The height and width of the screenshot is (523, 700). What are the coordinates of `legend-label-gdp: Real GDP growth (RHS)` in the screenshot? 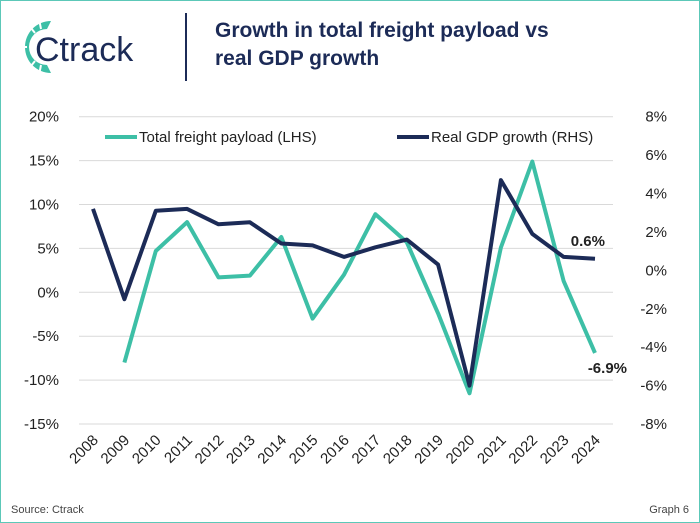 It's located at (512, 137).